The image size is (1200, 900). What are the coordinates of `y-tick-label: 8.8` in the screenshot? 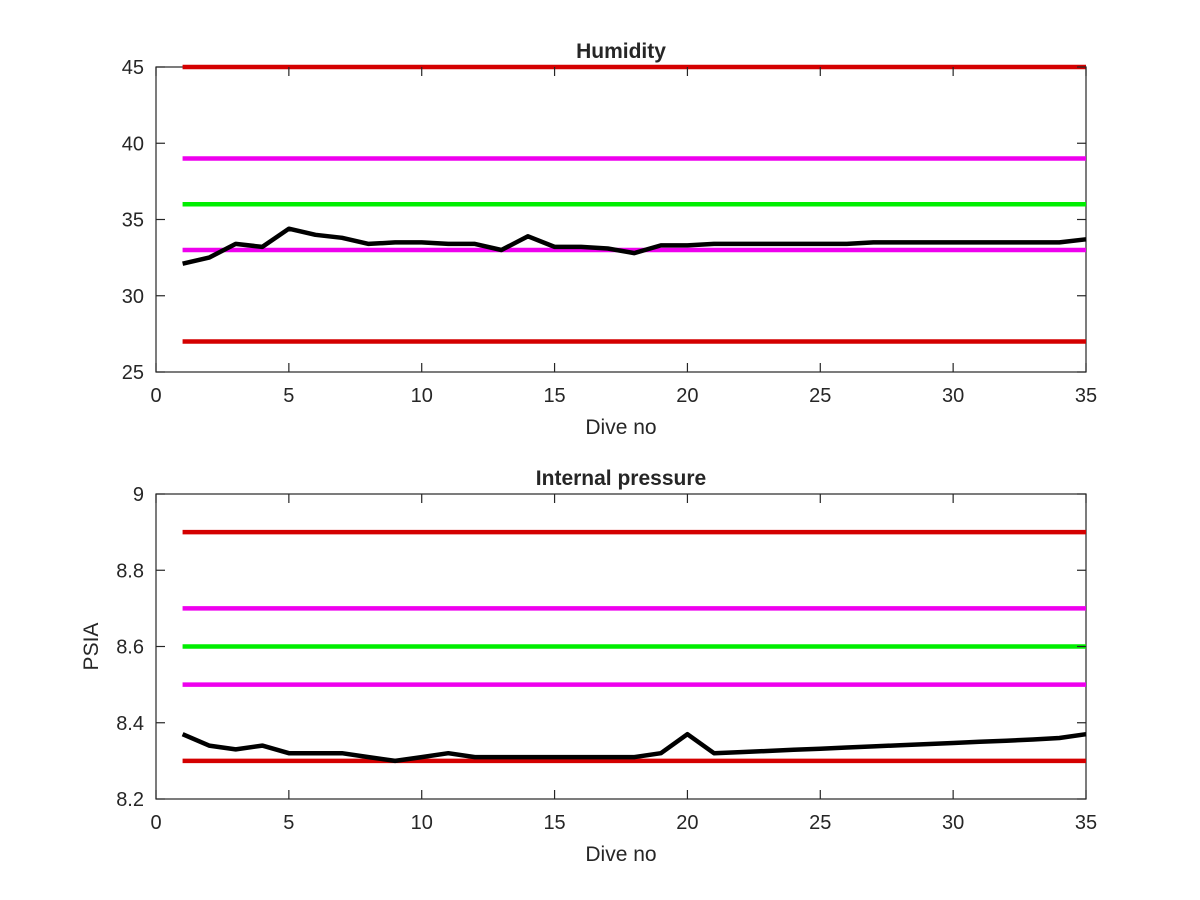 It's located at (130, 571).